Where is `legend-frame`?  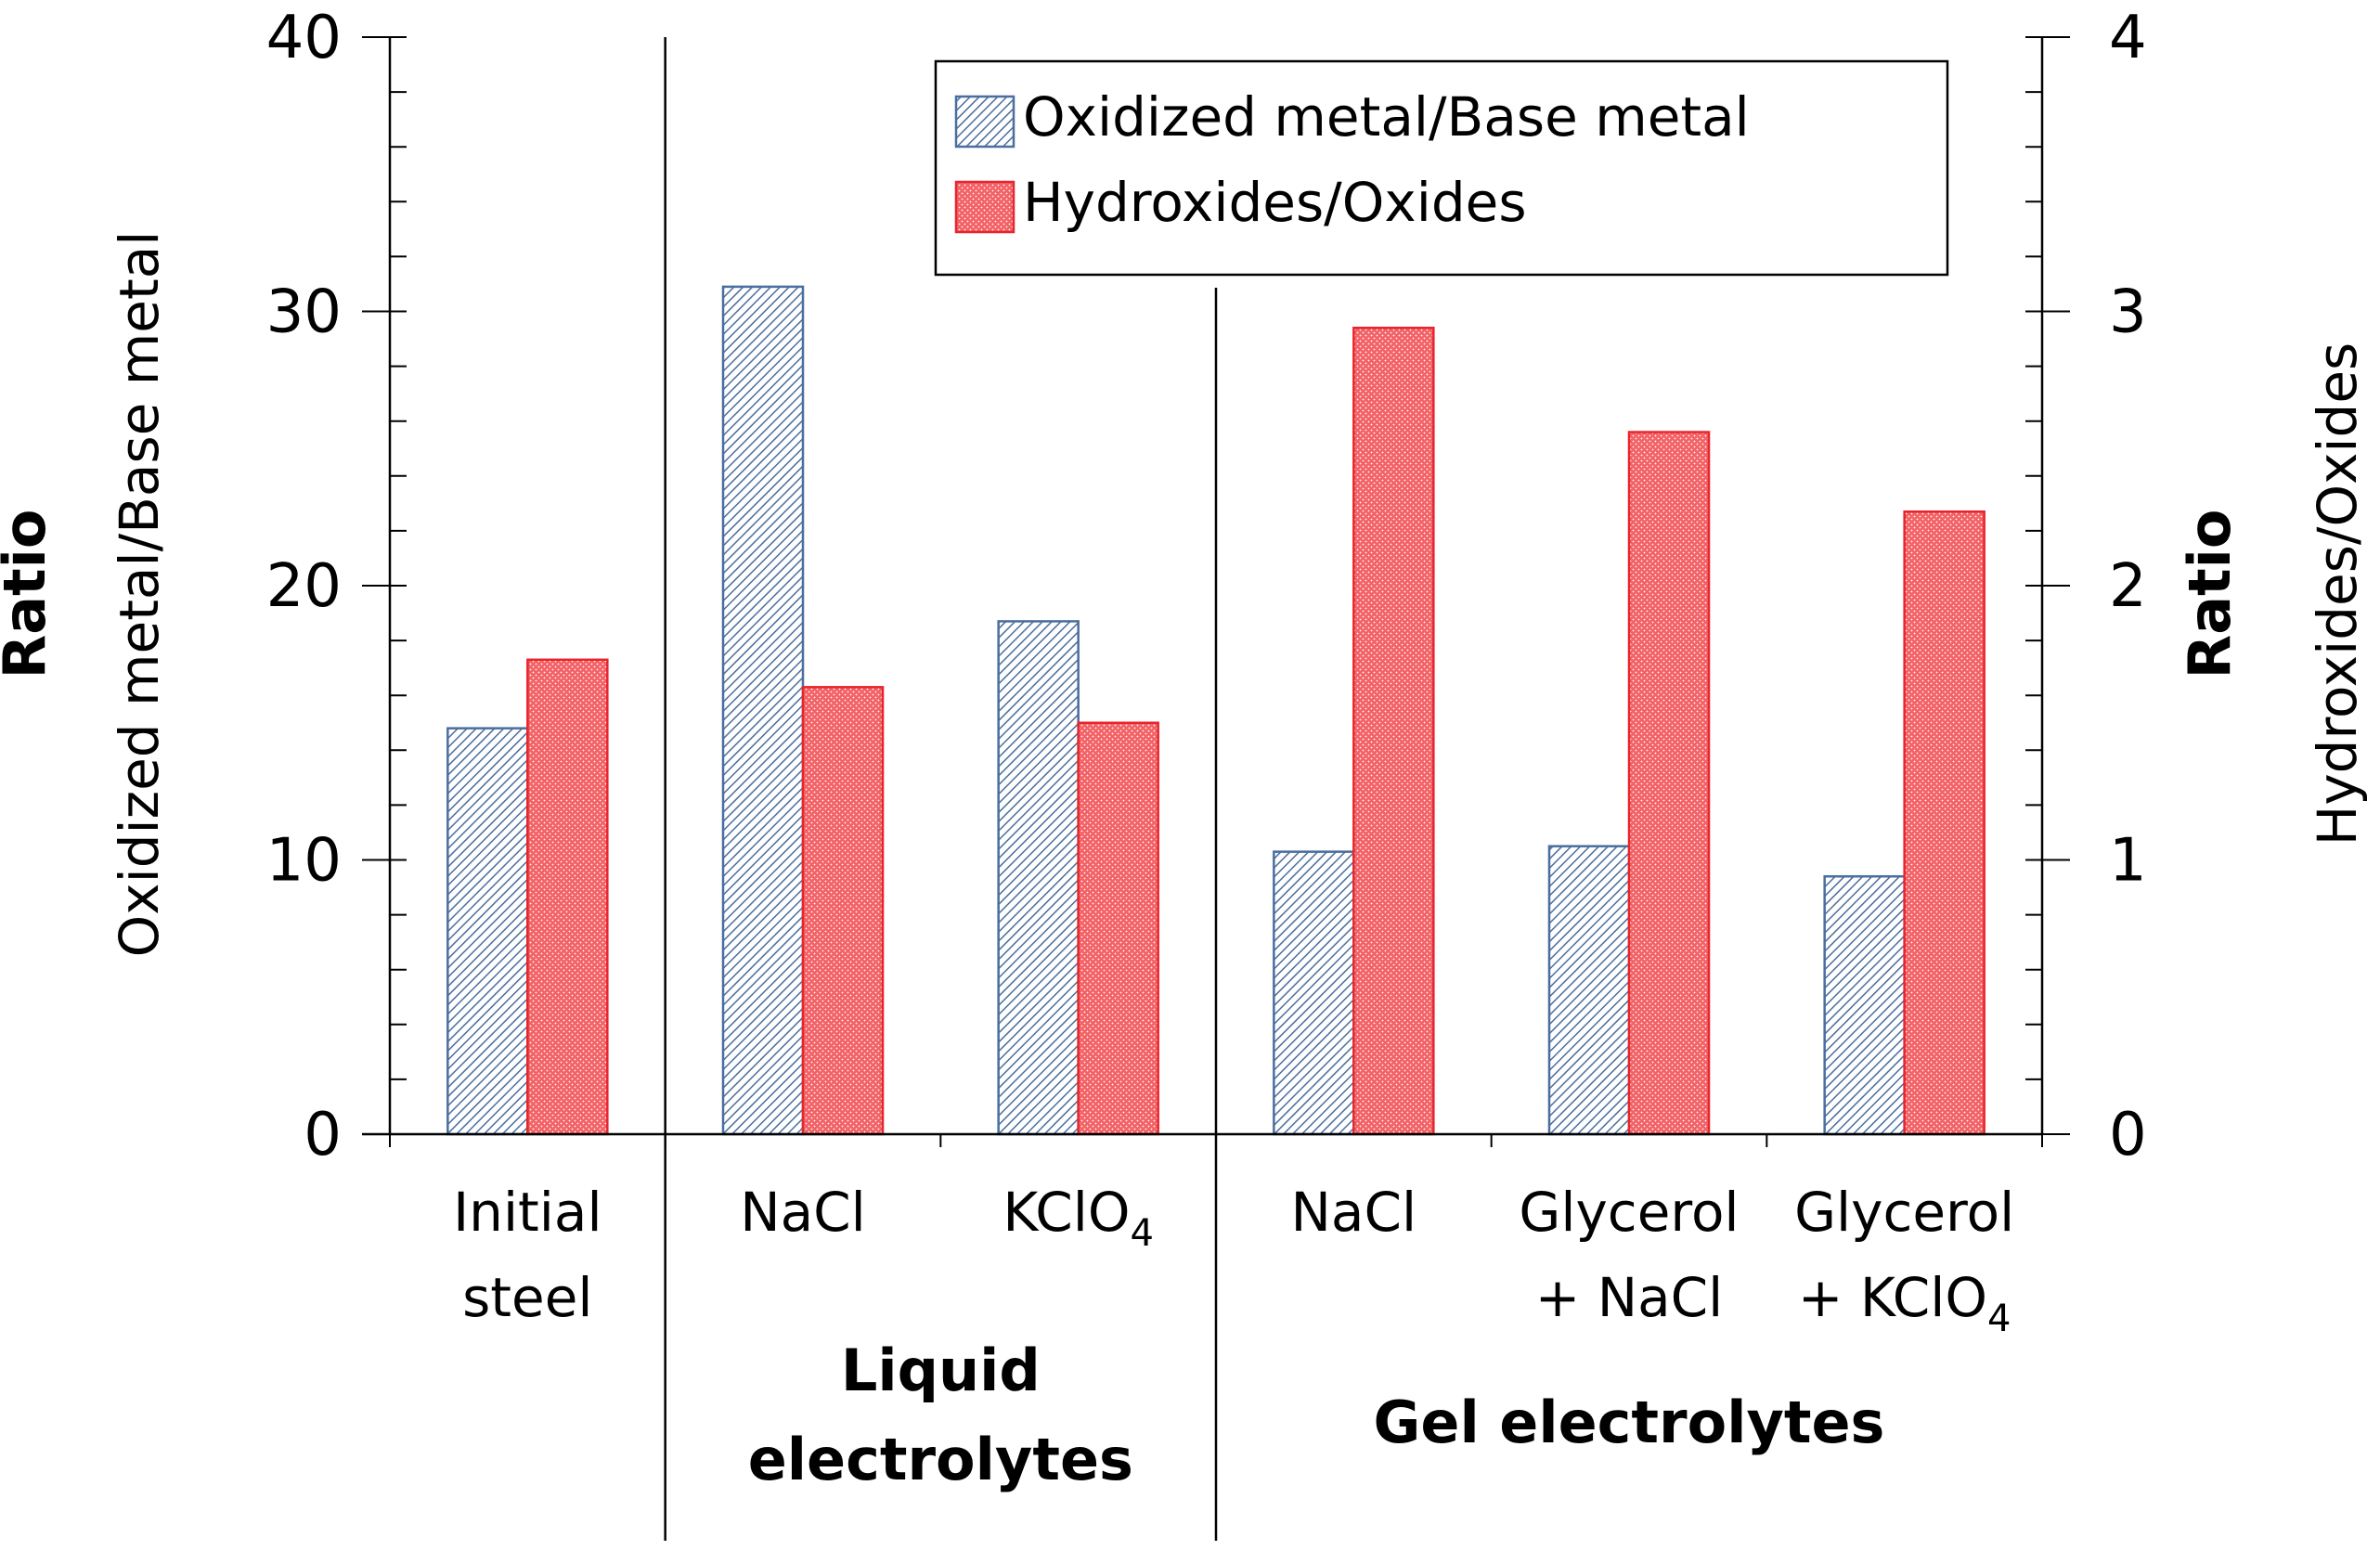 legend-frame is located at coordinates (1441, 168).